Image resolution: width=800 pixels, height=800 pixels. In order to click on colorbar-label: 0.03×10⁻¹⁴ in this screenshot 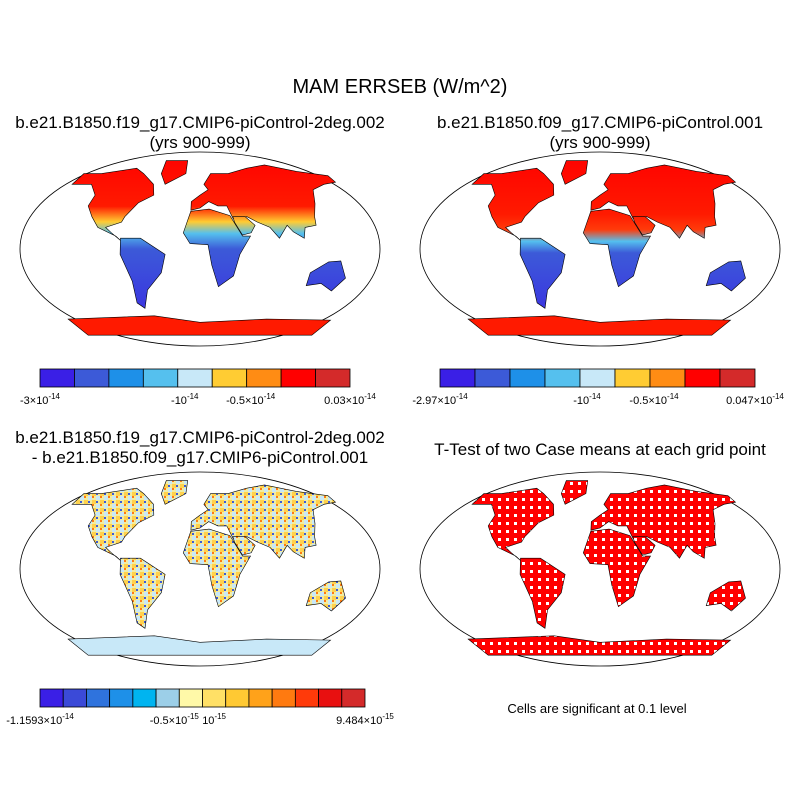, I will do `click(350, 399)`.